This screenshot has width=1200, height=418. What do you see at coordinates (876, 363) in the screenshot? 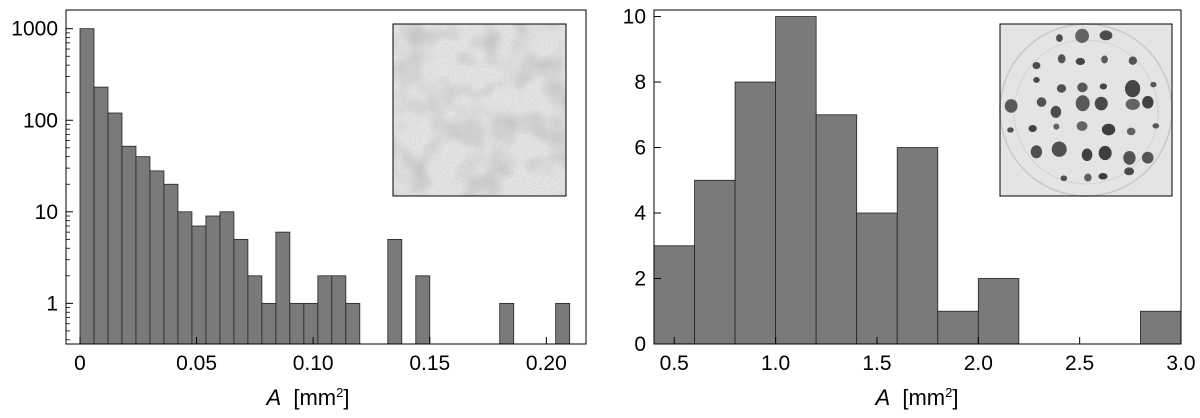
I see `x-tick-label: 1.5` at bounding box center [876, 363].